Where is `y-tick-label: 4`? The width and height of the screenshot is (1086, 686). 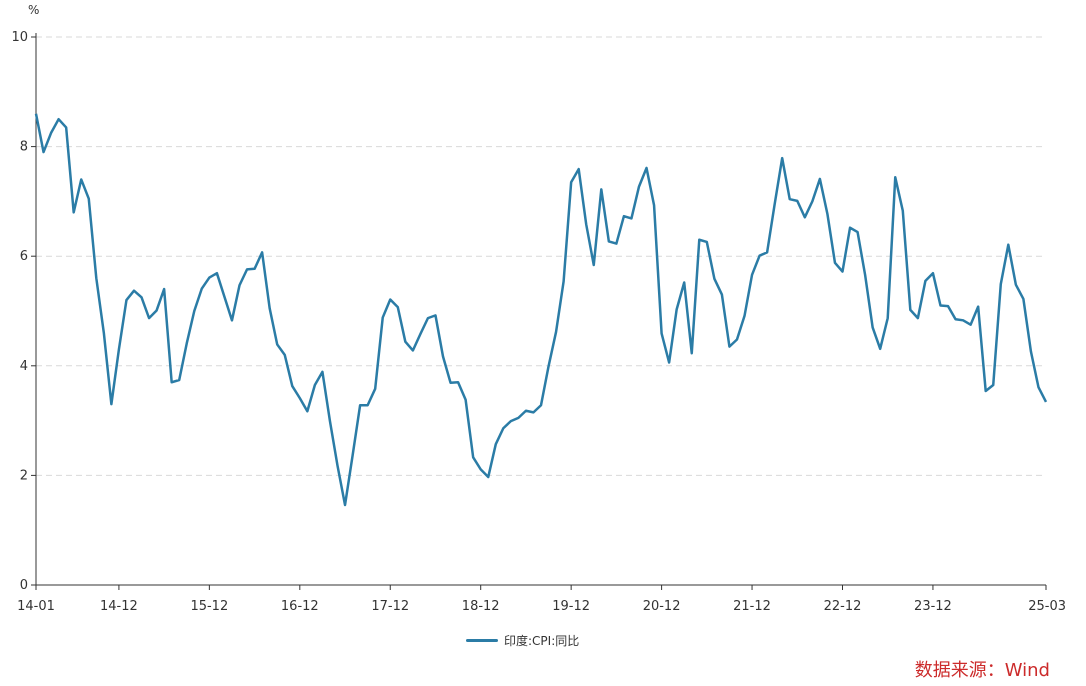 y-tick-label: 4 is located at coordinates (24, 366).